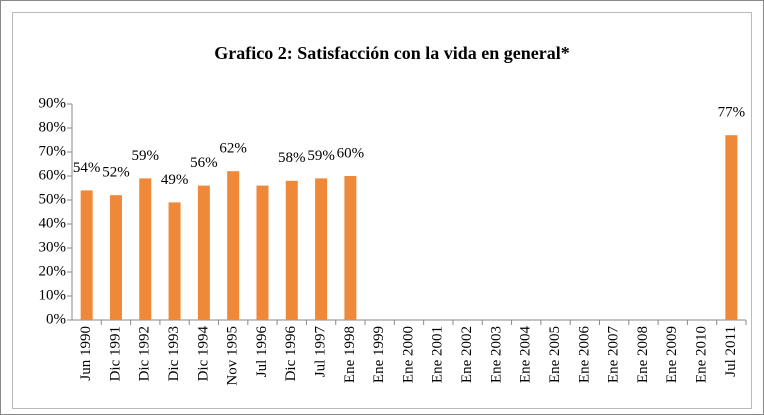 The width and height of the screenshot is (764, 415). What do you see at coordinates (731, 351) in the screenshot?
I see `x-tick-label: Jul 2011` at bounding box center [731, 351].